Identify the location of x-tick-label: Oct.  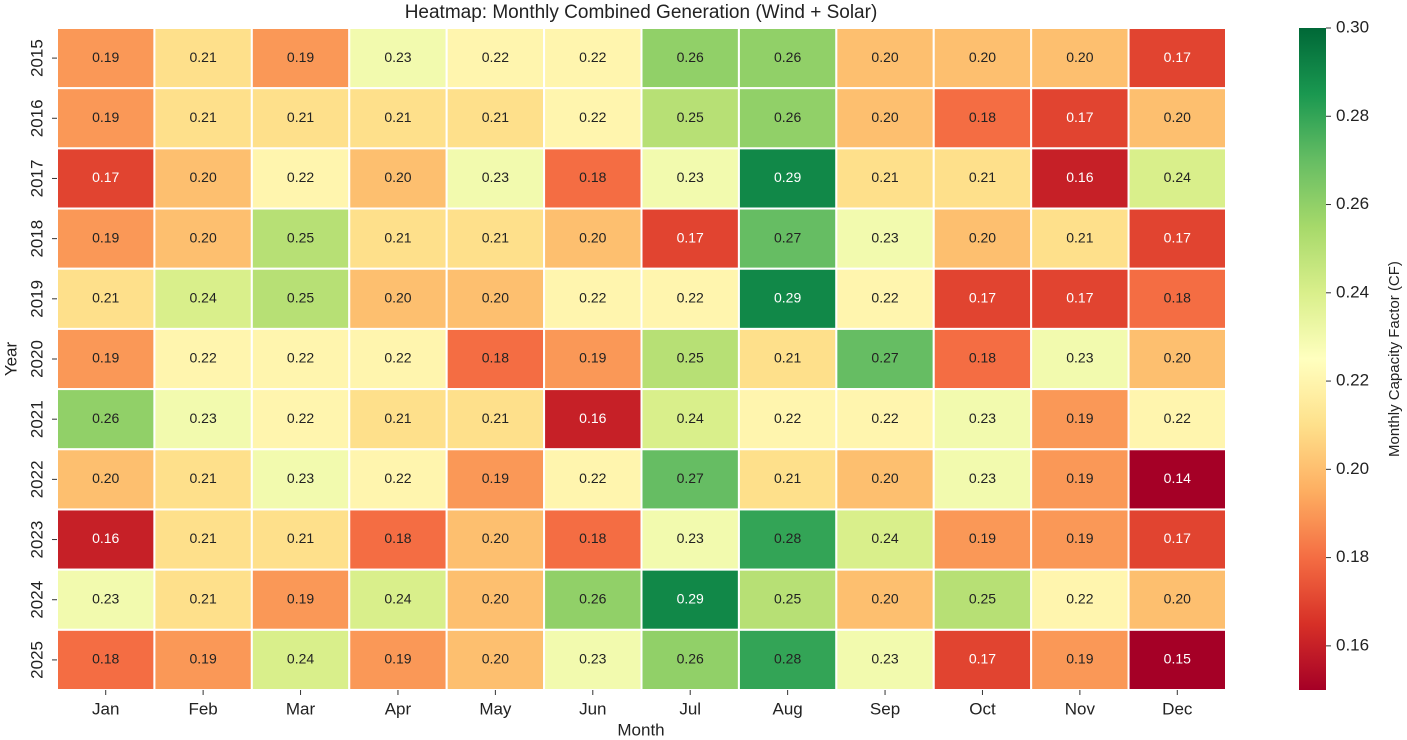
(982, 708).